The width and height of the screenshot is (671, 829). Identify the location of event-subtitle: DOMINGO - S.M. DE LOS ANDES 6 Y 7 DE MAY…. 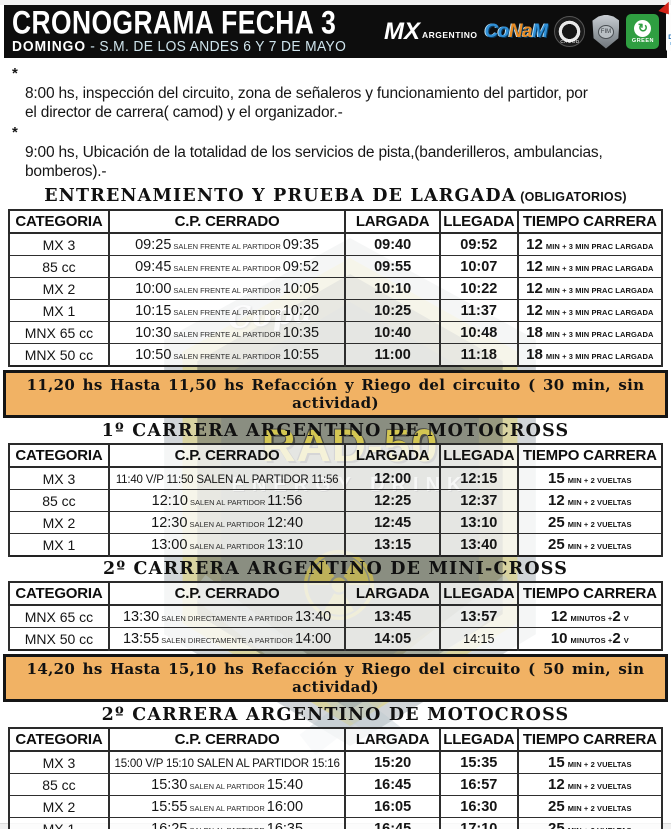
(188, 47).